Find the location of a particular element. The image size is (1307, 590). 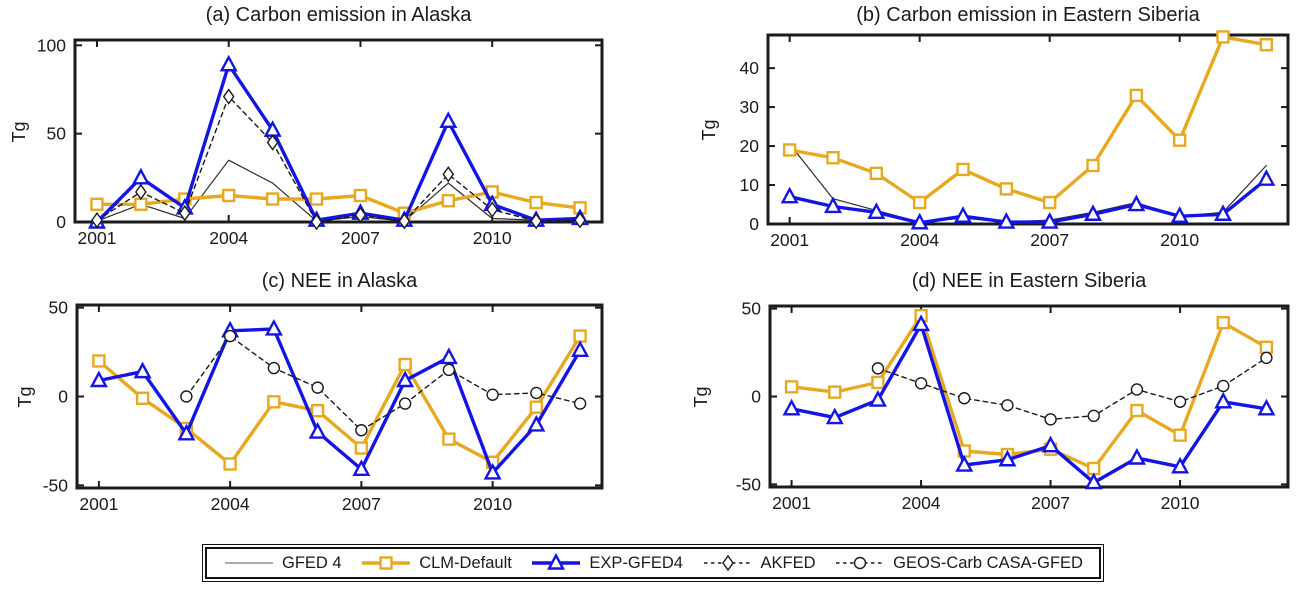

geos-carb-casa-gfed-legend-sample is located at coordinates (860, 563).